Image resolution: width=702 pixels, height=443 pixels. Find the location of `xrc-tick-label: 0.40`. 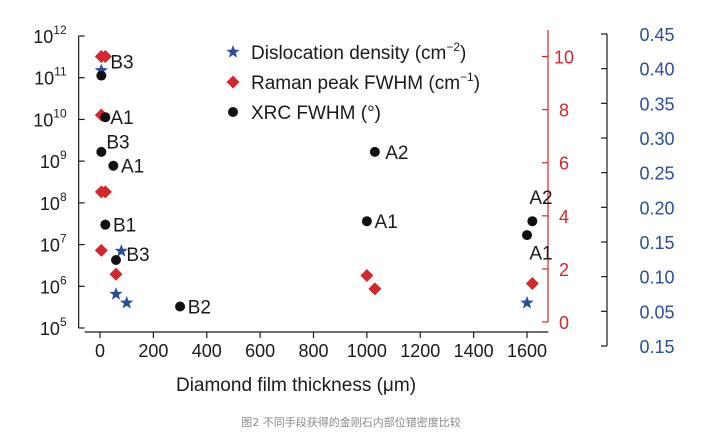

xrc-tick-label: 0.40 is located at coordinates (656, 70).